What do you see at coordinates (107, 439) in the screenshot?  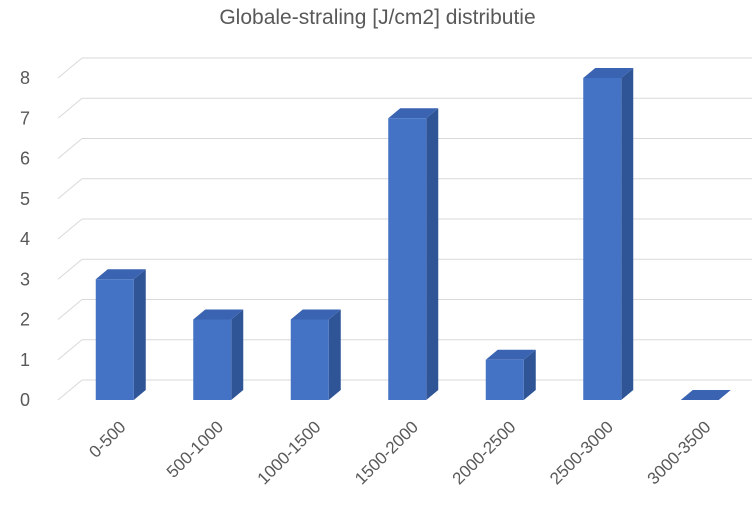 I see `x-tick-label: 0-500` at bounding box center [107, 439].